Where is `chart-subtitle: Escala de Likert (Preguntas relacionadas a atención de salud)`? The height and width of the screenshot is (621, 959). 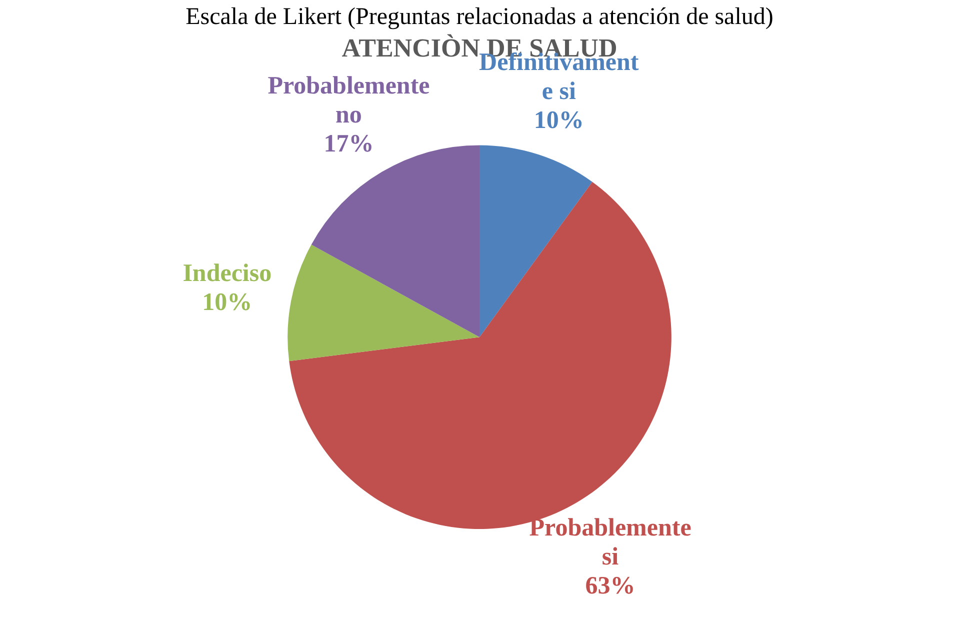
chart-subtitle: Escala de Likert (Preguntas relacionadas a atención de salud) is located at coordinates (479, 17).